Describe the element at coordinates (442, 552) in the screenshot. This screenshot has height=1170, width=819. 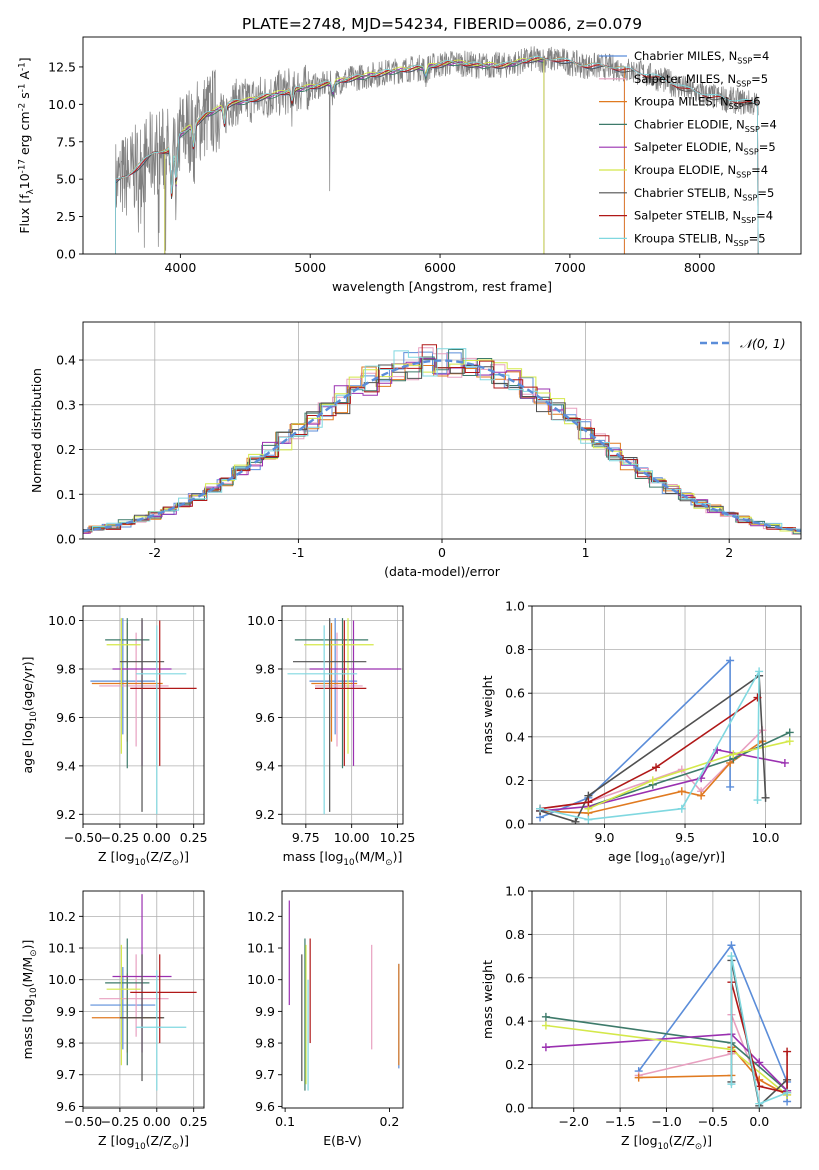
I see `x-tick-label: 0` at that location.